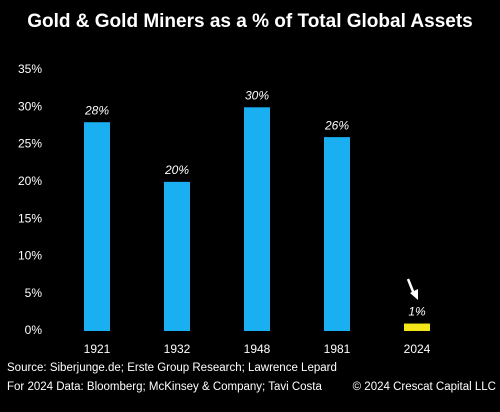 The image size is (500, 412). I want to click on y-tick-label: 15%, so click(30, 218).